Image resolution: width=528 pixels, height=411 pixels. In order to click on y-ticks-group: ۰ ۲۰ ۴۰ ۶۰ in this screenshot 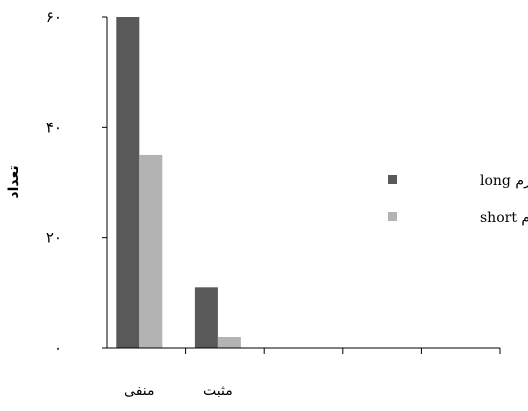, I will do `click(76, 182)`.